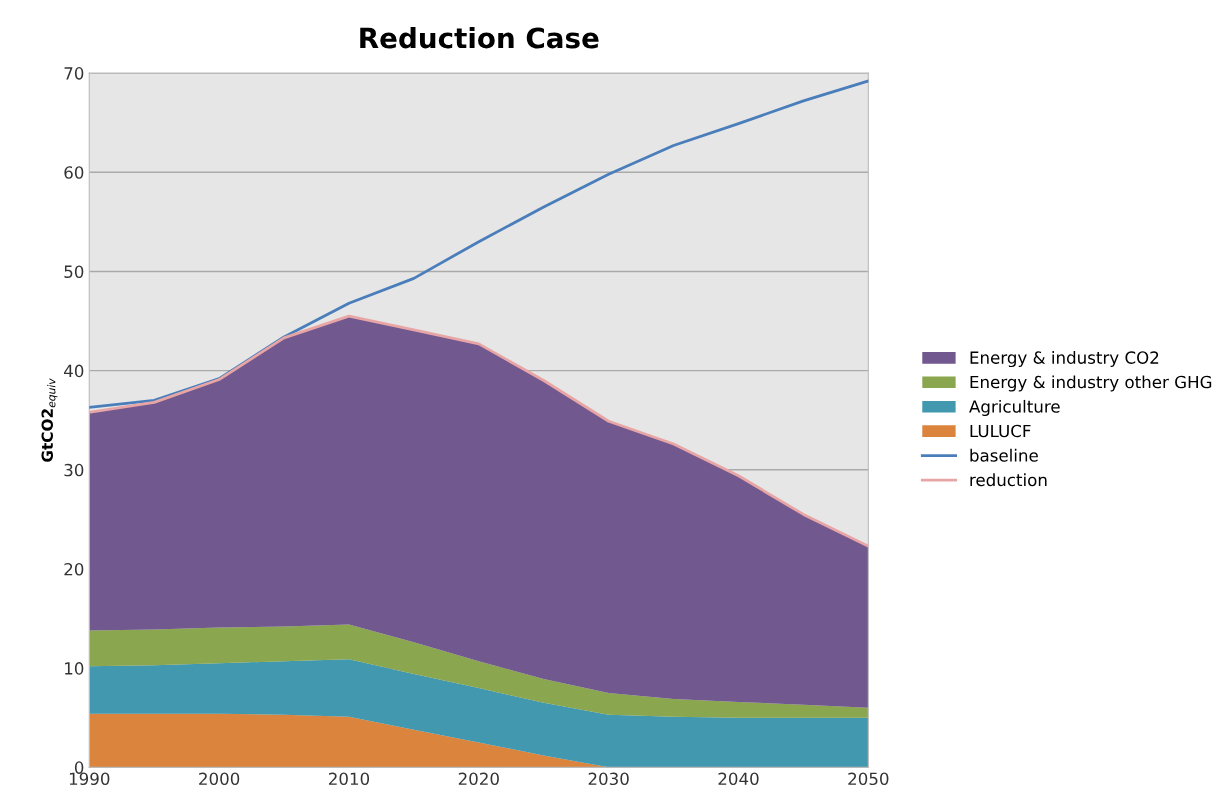 Image resolution: width=1223 pixels, height=812 pixels. What do you see at coordinates (1000, 431) in the screenshot?
I see `legend-label: LULUCF` at bounding box center [1000, 431].